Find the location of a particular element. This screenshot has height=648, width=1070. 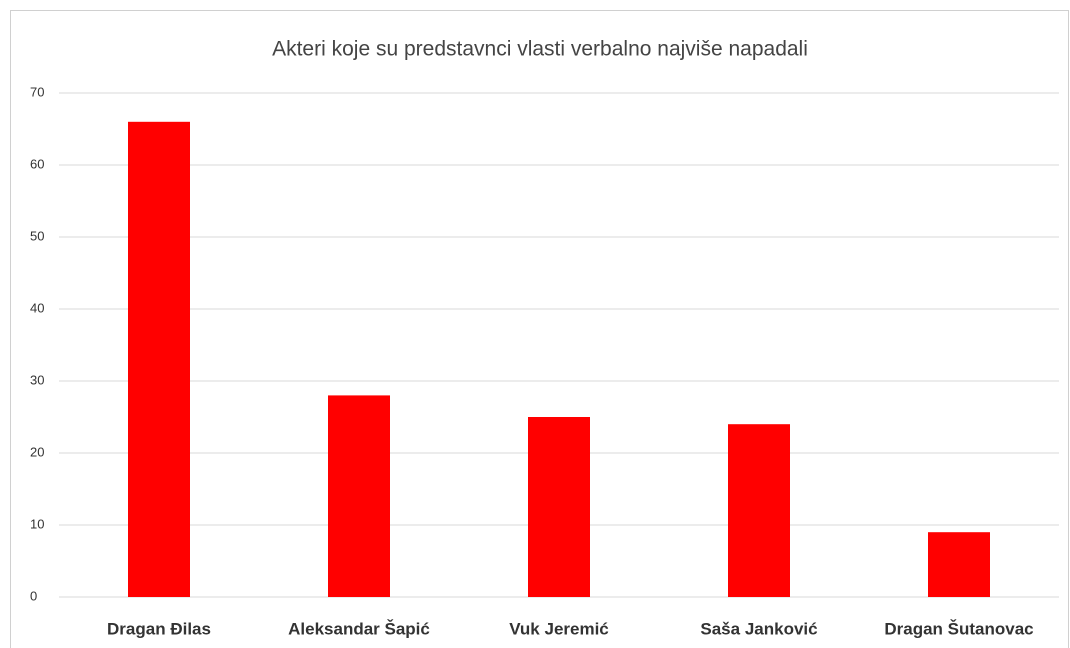

y-tick-label: 50 is located at coordinates (37, 235).